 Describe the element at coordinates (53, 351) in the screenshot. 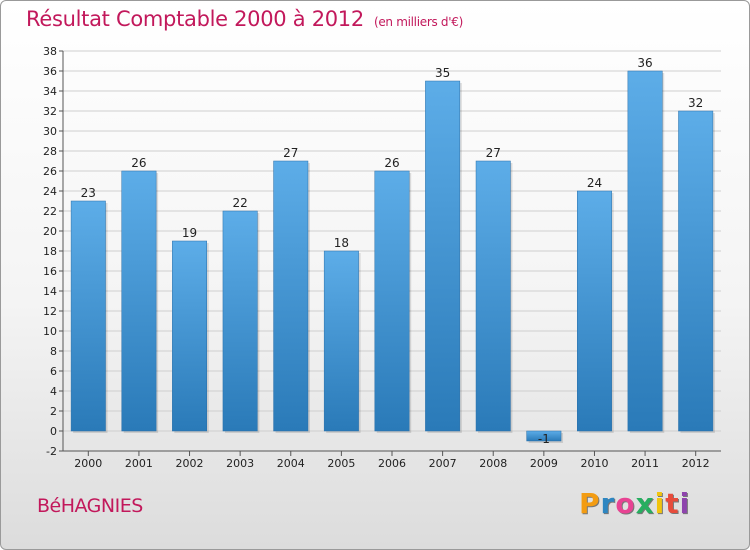

I see `y-tick-label: 8` at that location.